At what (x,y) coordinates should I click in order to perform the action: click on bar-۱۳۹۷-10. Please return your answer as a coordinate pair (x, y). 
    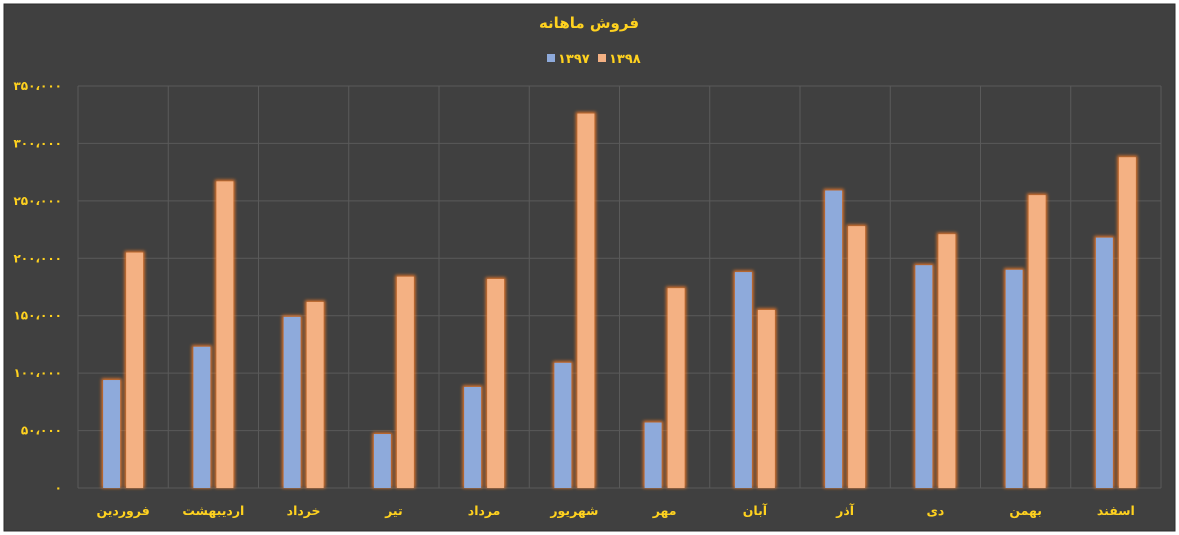
    Looking at the image, I should click on (1014, 378).